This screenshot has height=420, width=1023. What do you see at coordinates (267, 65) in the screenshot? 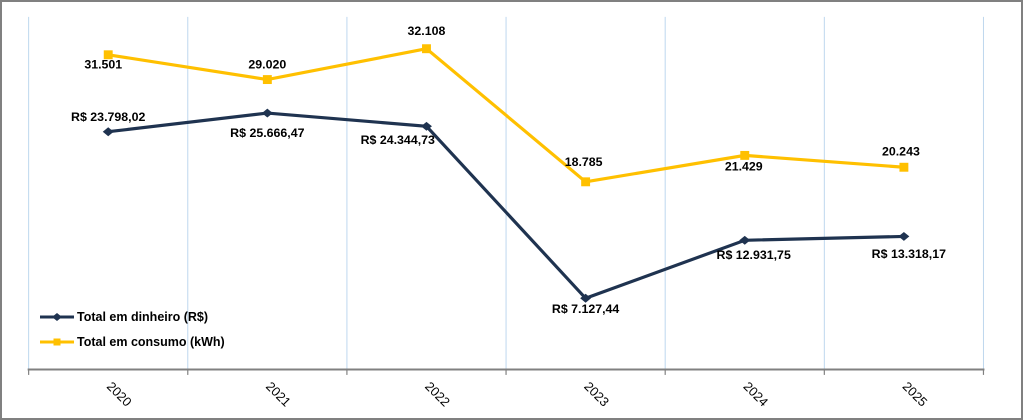
I see `data-label: 29.020` at bounding box center [267, 65].